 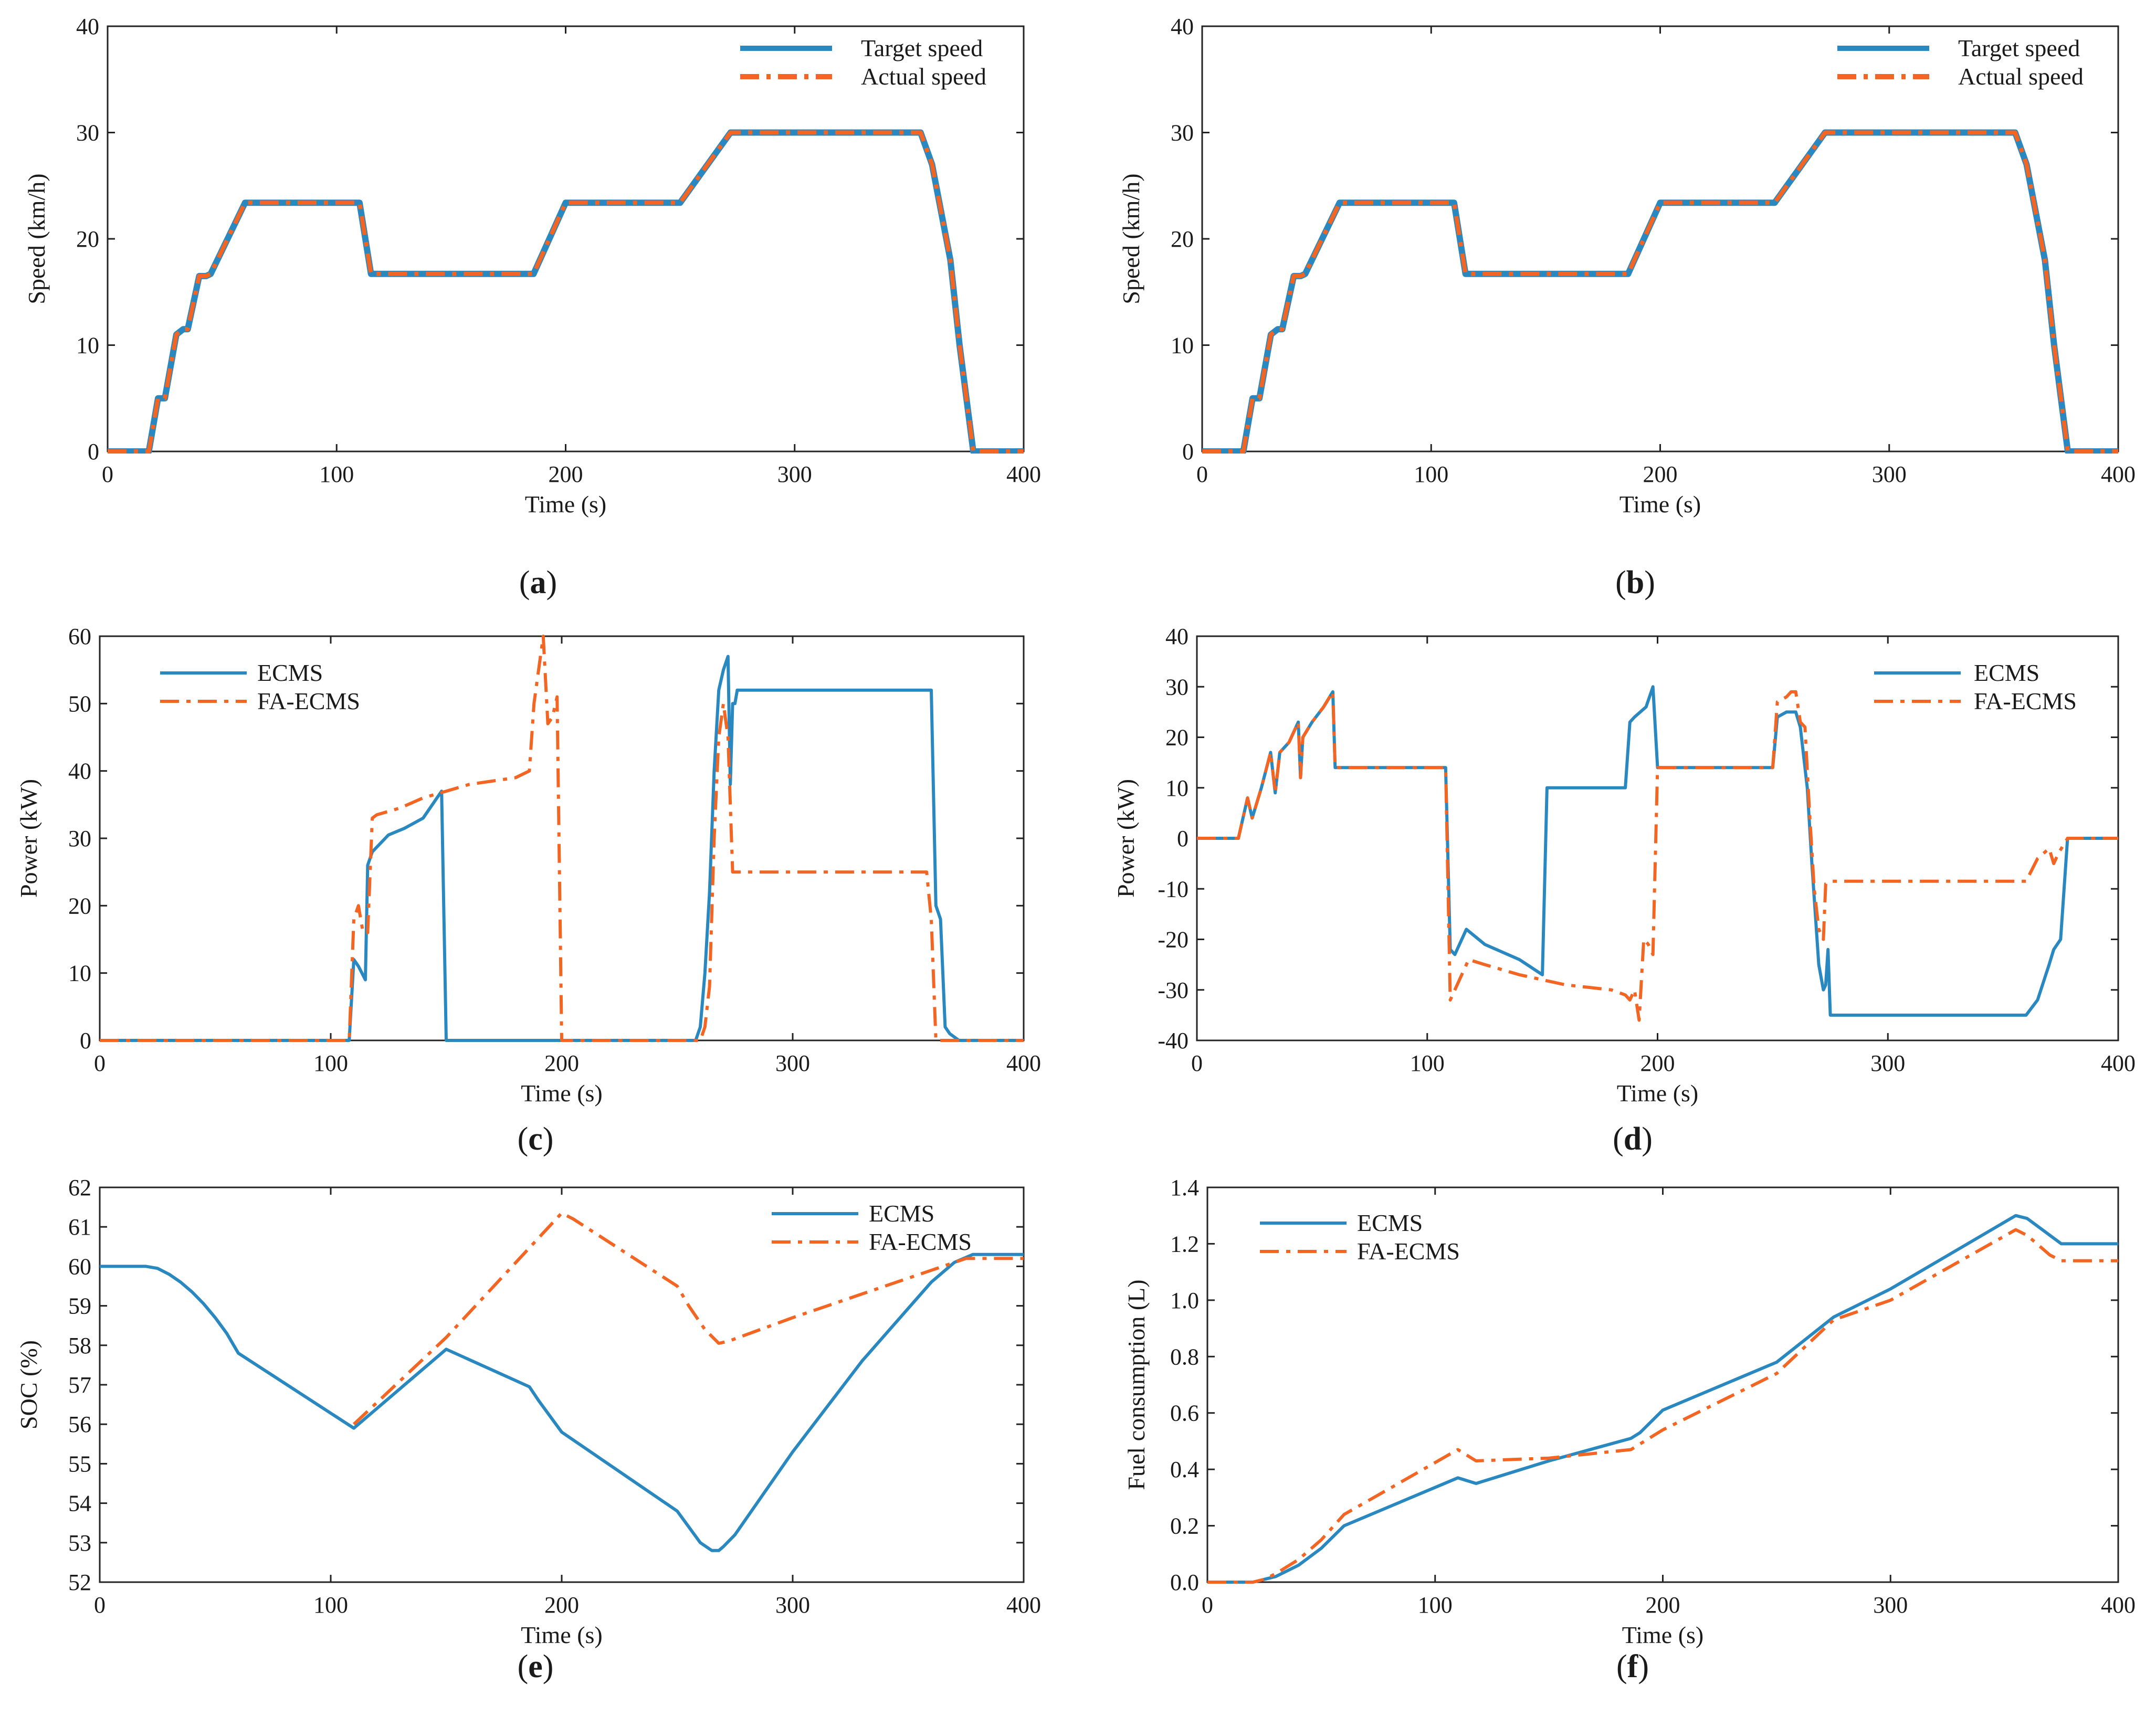 I want to click on panel-caption: (e), so click(x=536, y=1667).